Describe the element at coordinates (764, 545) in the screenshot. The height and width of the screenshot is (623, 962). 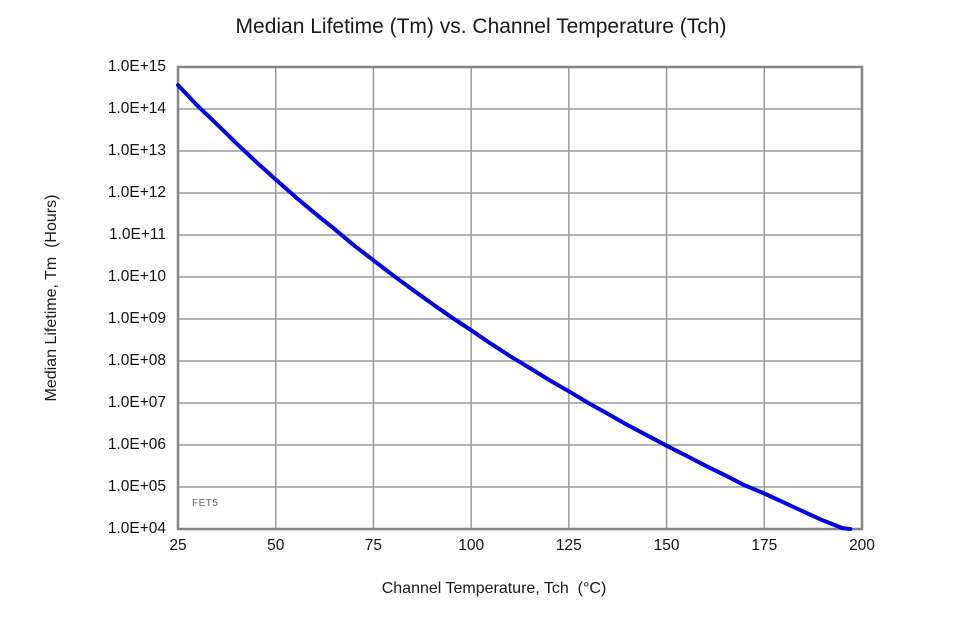
I see `x-tick-label: 175` at that location.